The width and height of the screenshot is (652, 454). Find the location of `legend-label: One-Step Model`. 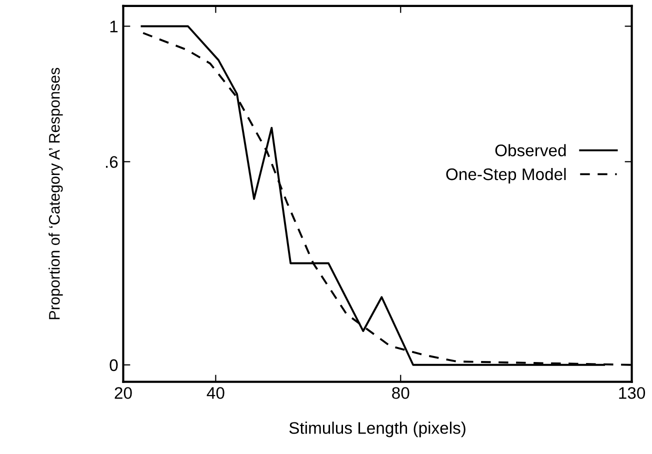

legend-label: One-Step Model is located at coordinates (506, 176).